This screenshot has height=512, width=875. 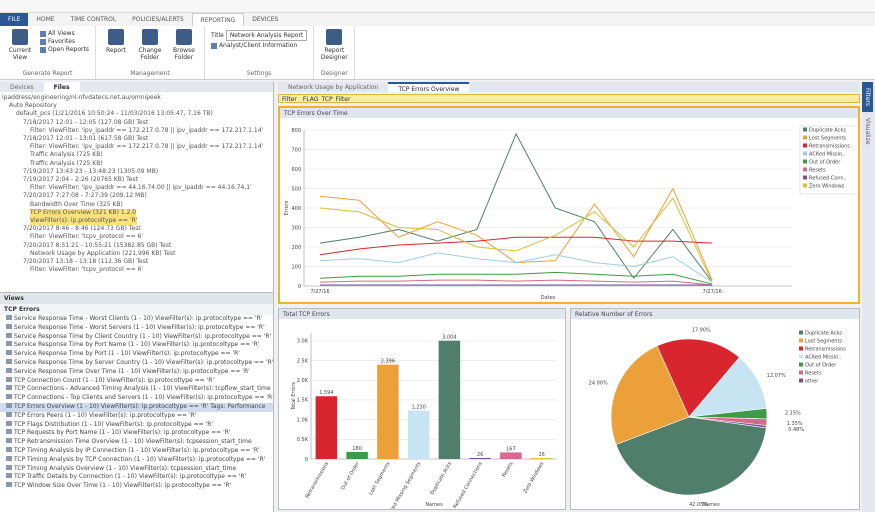 I want to click on ribbon-button: Report, so click(x=116, y=41).